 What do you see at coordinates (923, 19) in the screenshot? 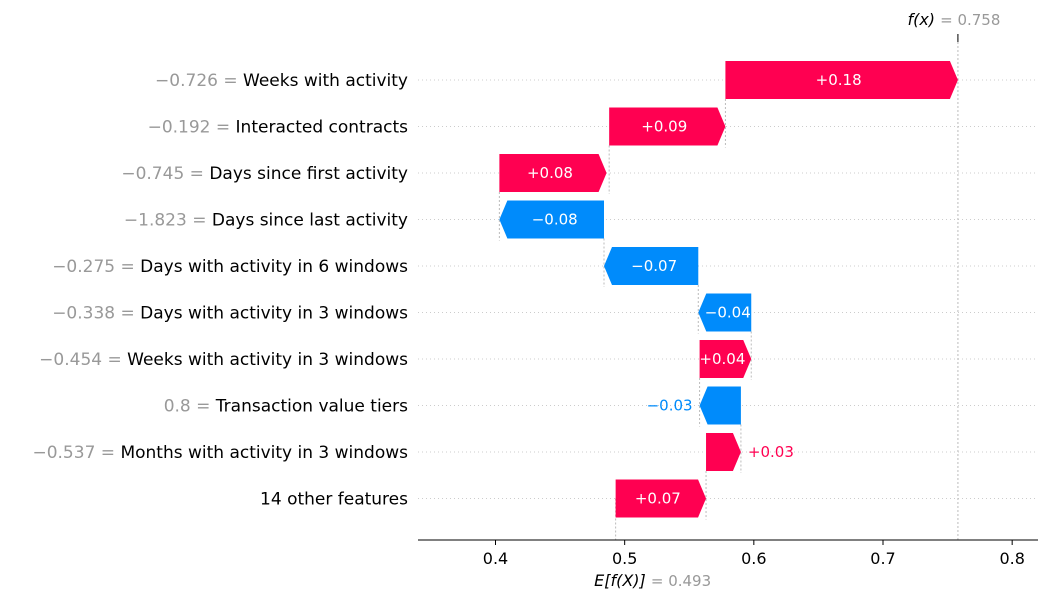
I see `output-value-label-main: f(x)` at bounding box center [923, 19].